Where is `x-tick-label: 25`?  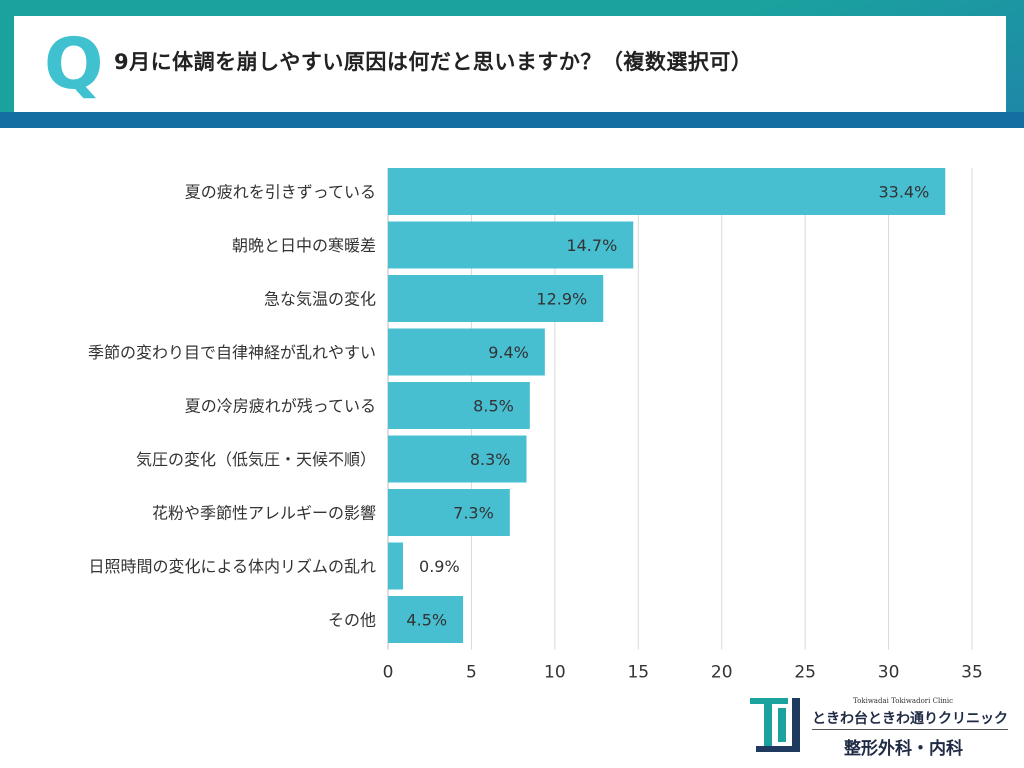
x-tick-label: 25 is located at coordinates (805, 672).